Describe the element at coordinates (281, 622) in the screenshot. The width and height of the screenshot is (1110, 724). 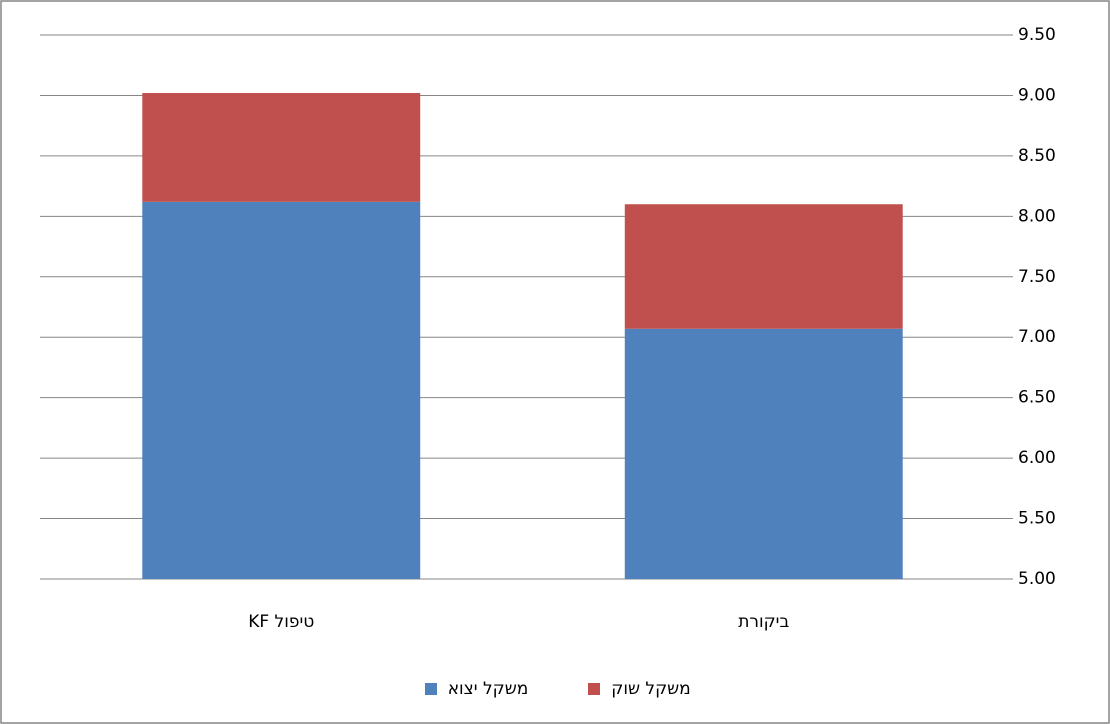
I see `x-tick-label: טיפול KF` at that location.